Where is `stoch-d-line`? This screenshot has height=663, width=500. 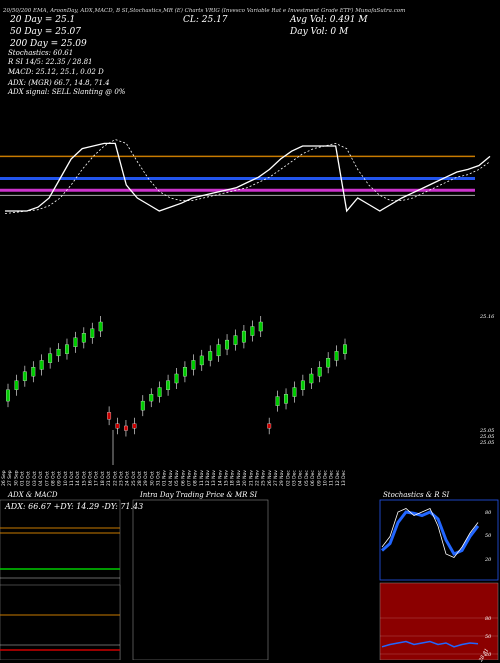
stoch-d-line is located at coordinates (430, 533).